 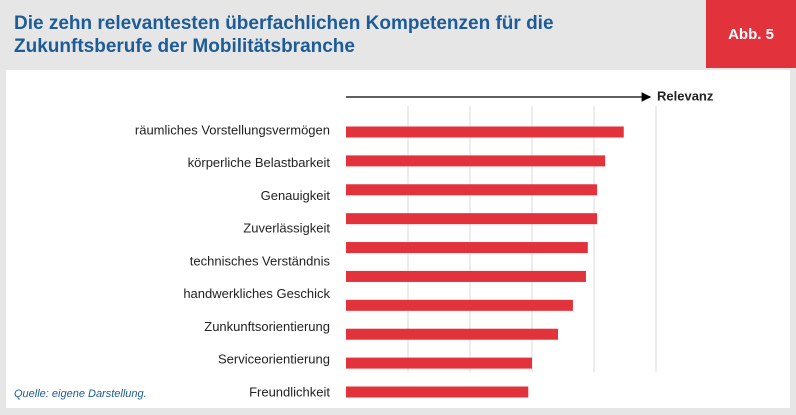 What do you see at coordinates (80, 394) in the screenshot?
I see `source-note: Quelle: eigene Darstellung.` at bounding box center [80, 394].